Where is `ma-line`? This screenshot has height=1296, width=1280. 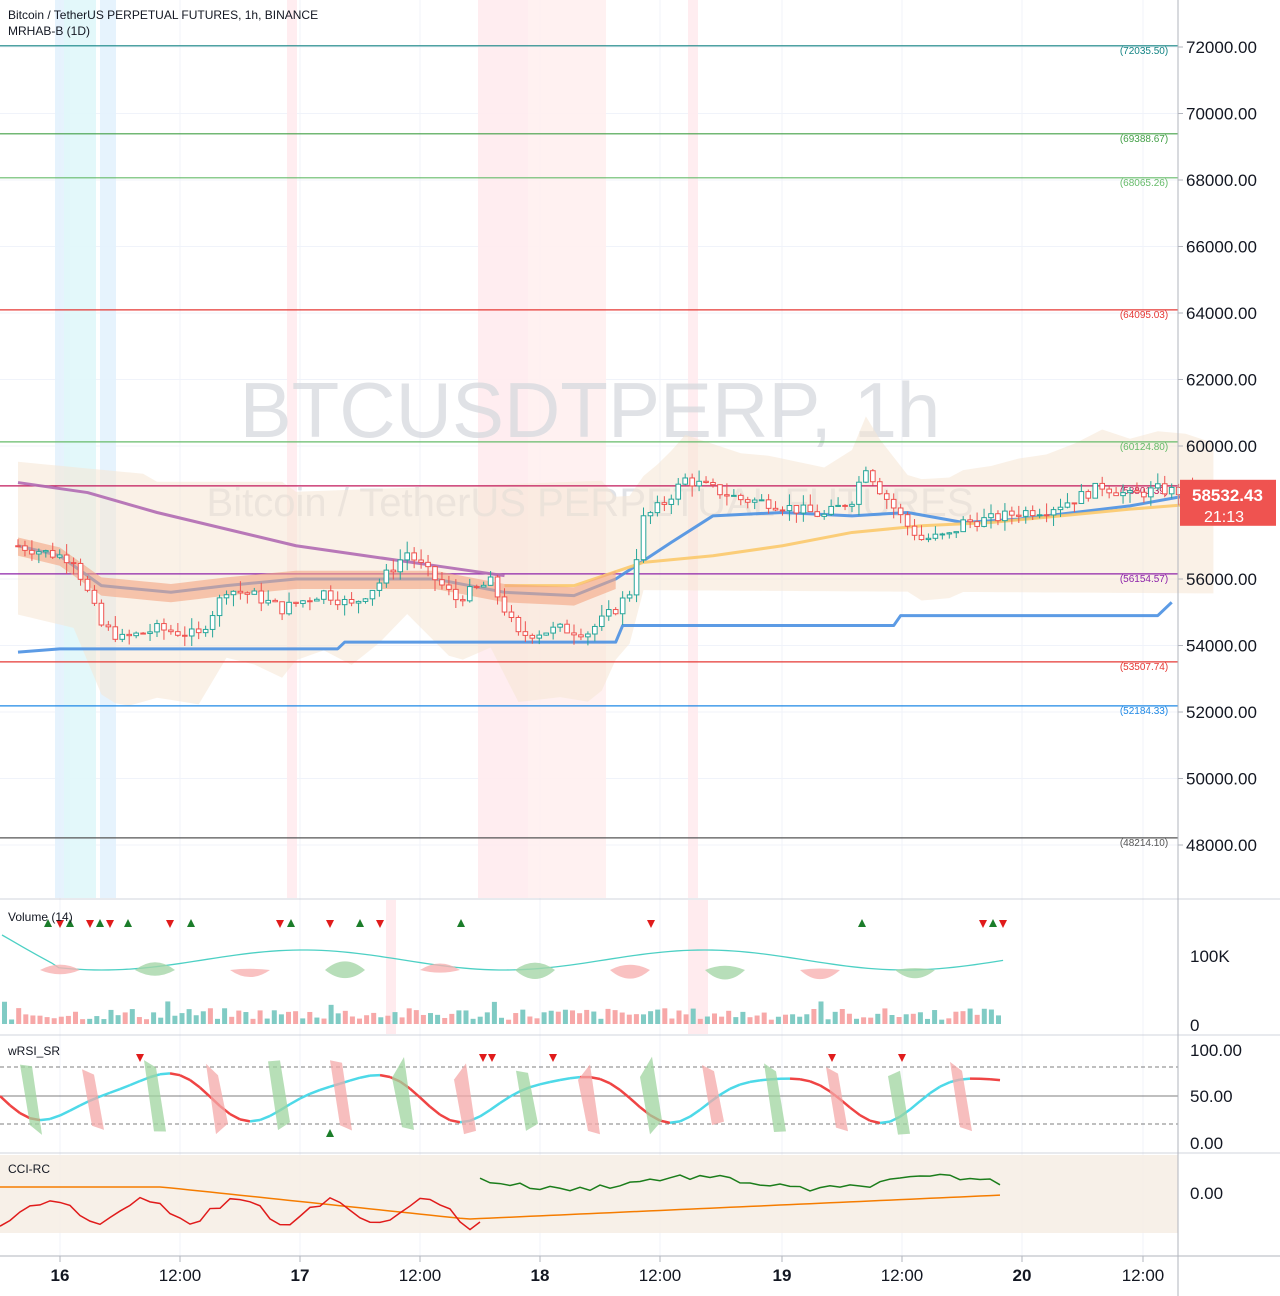
ma-line is located at coordinates (859, 544).